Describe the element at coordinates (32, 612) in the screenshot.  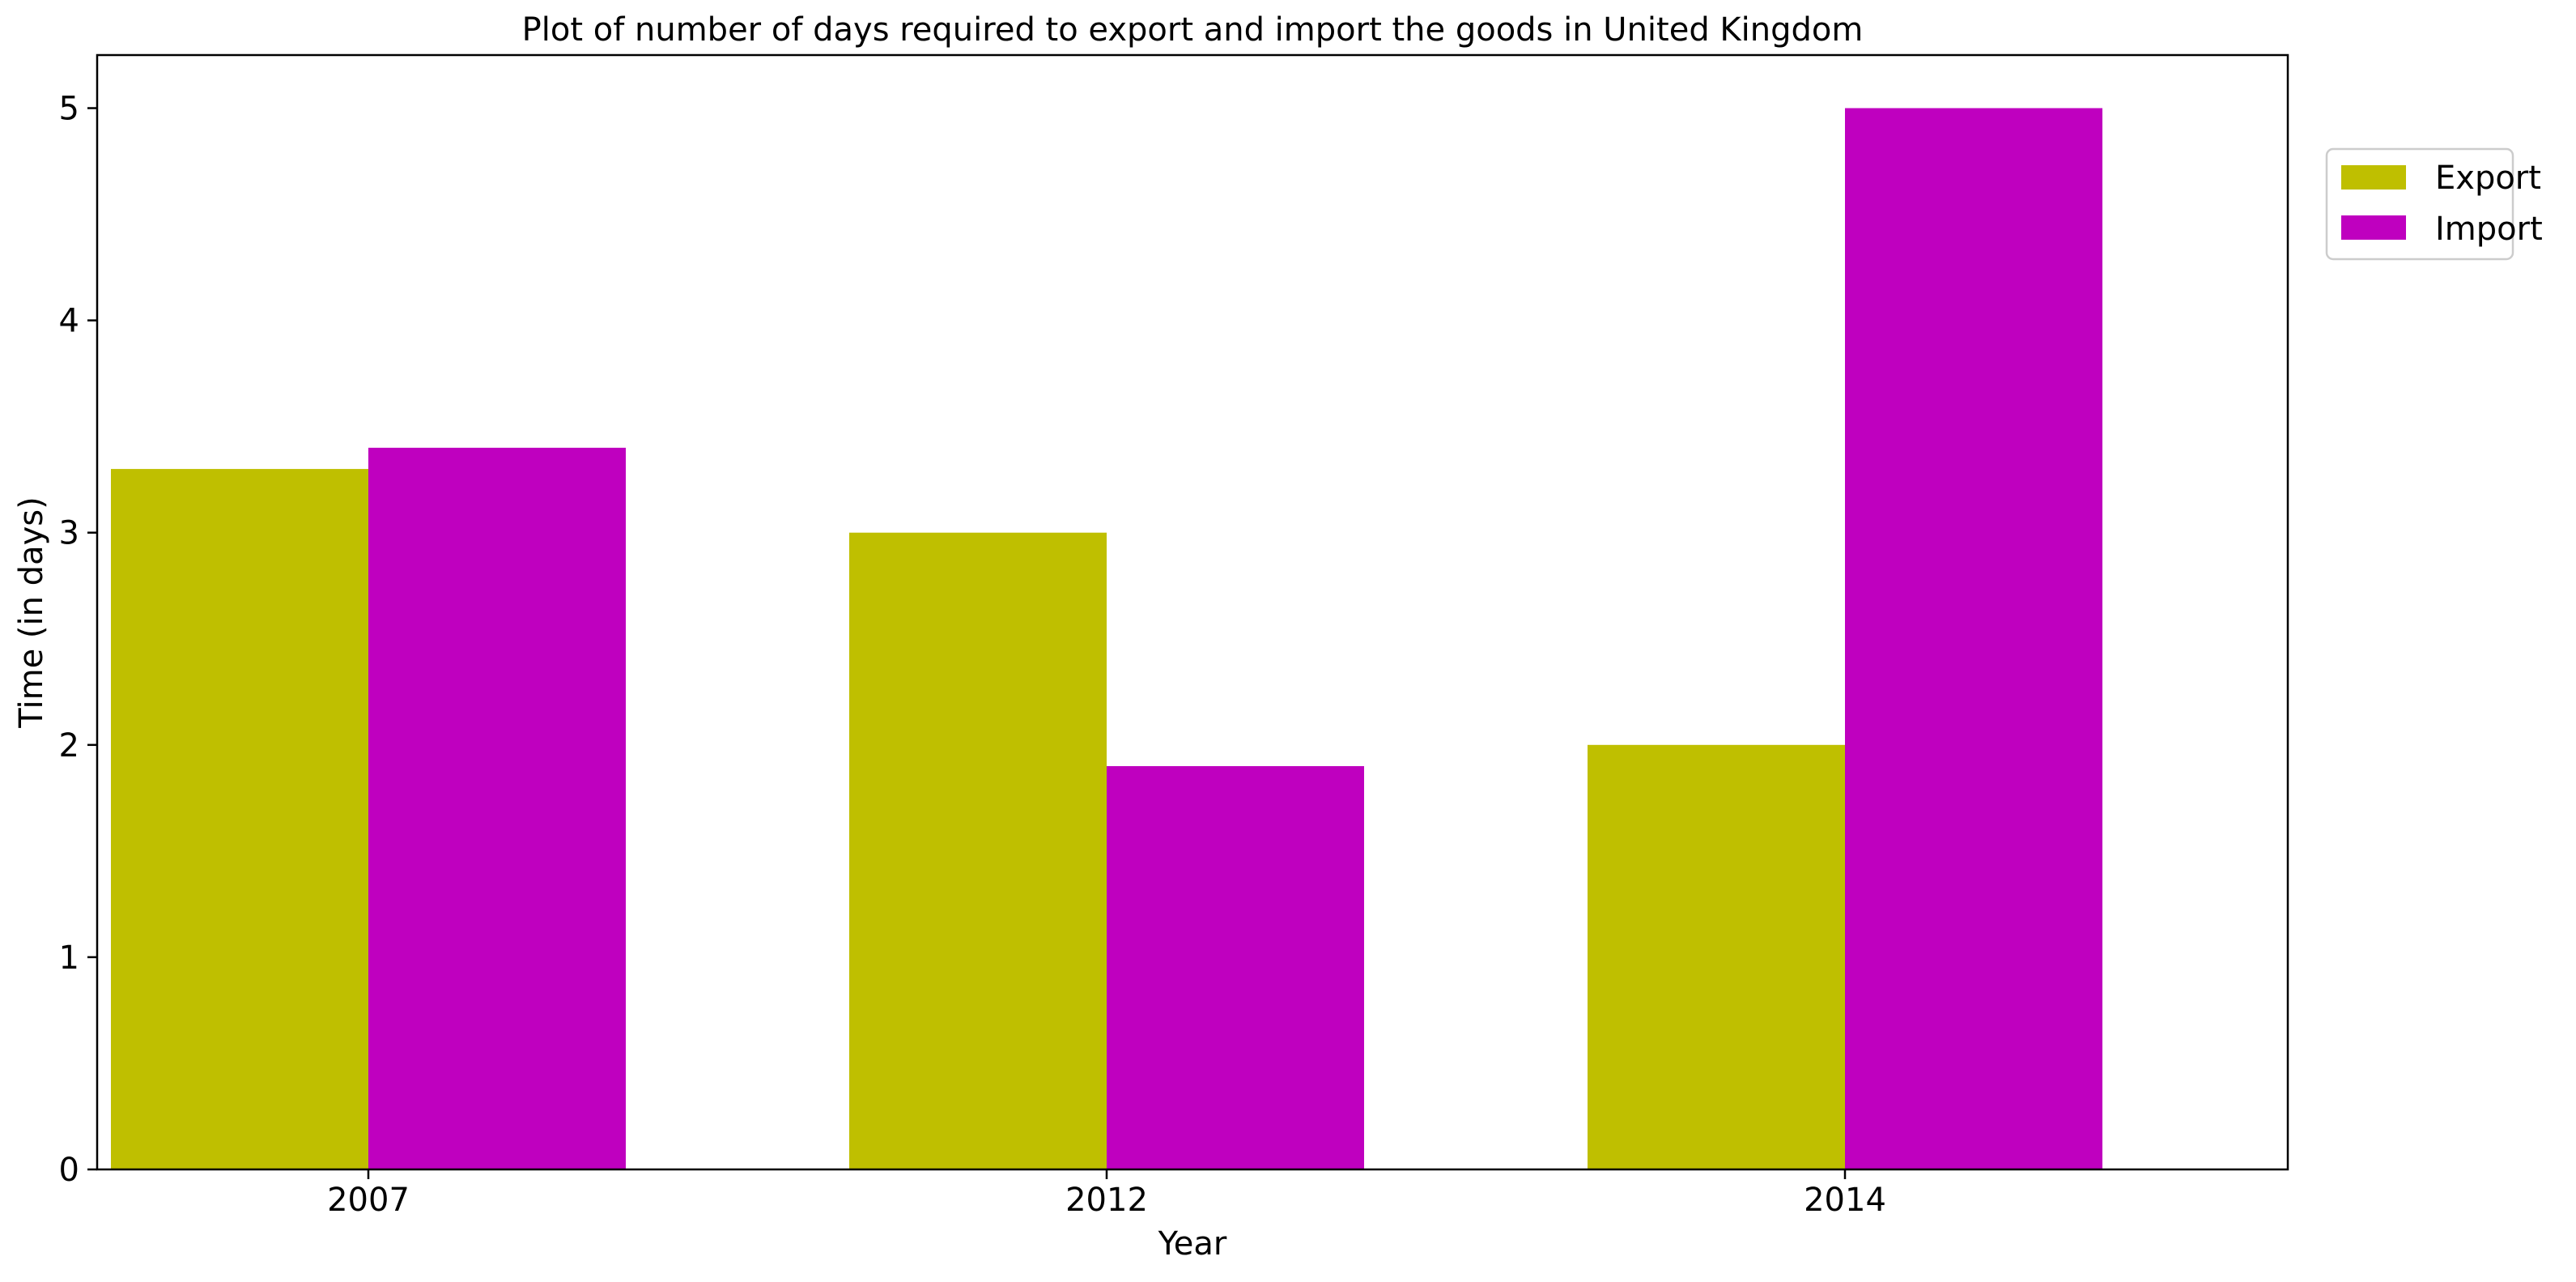
I see `y-axis-label: Time (in days)` at that location.